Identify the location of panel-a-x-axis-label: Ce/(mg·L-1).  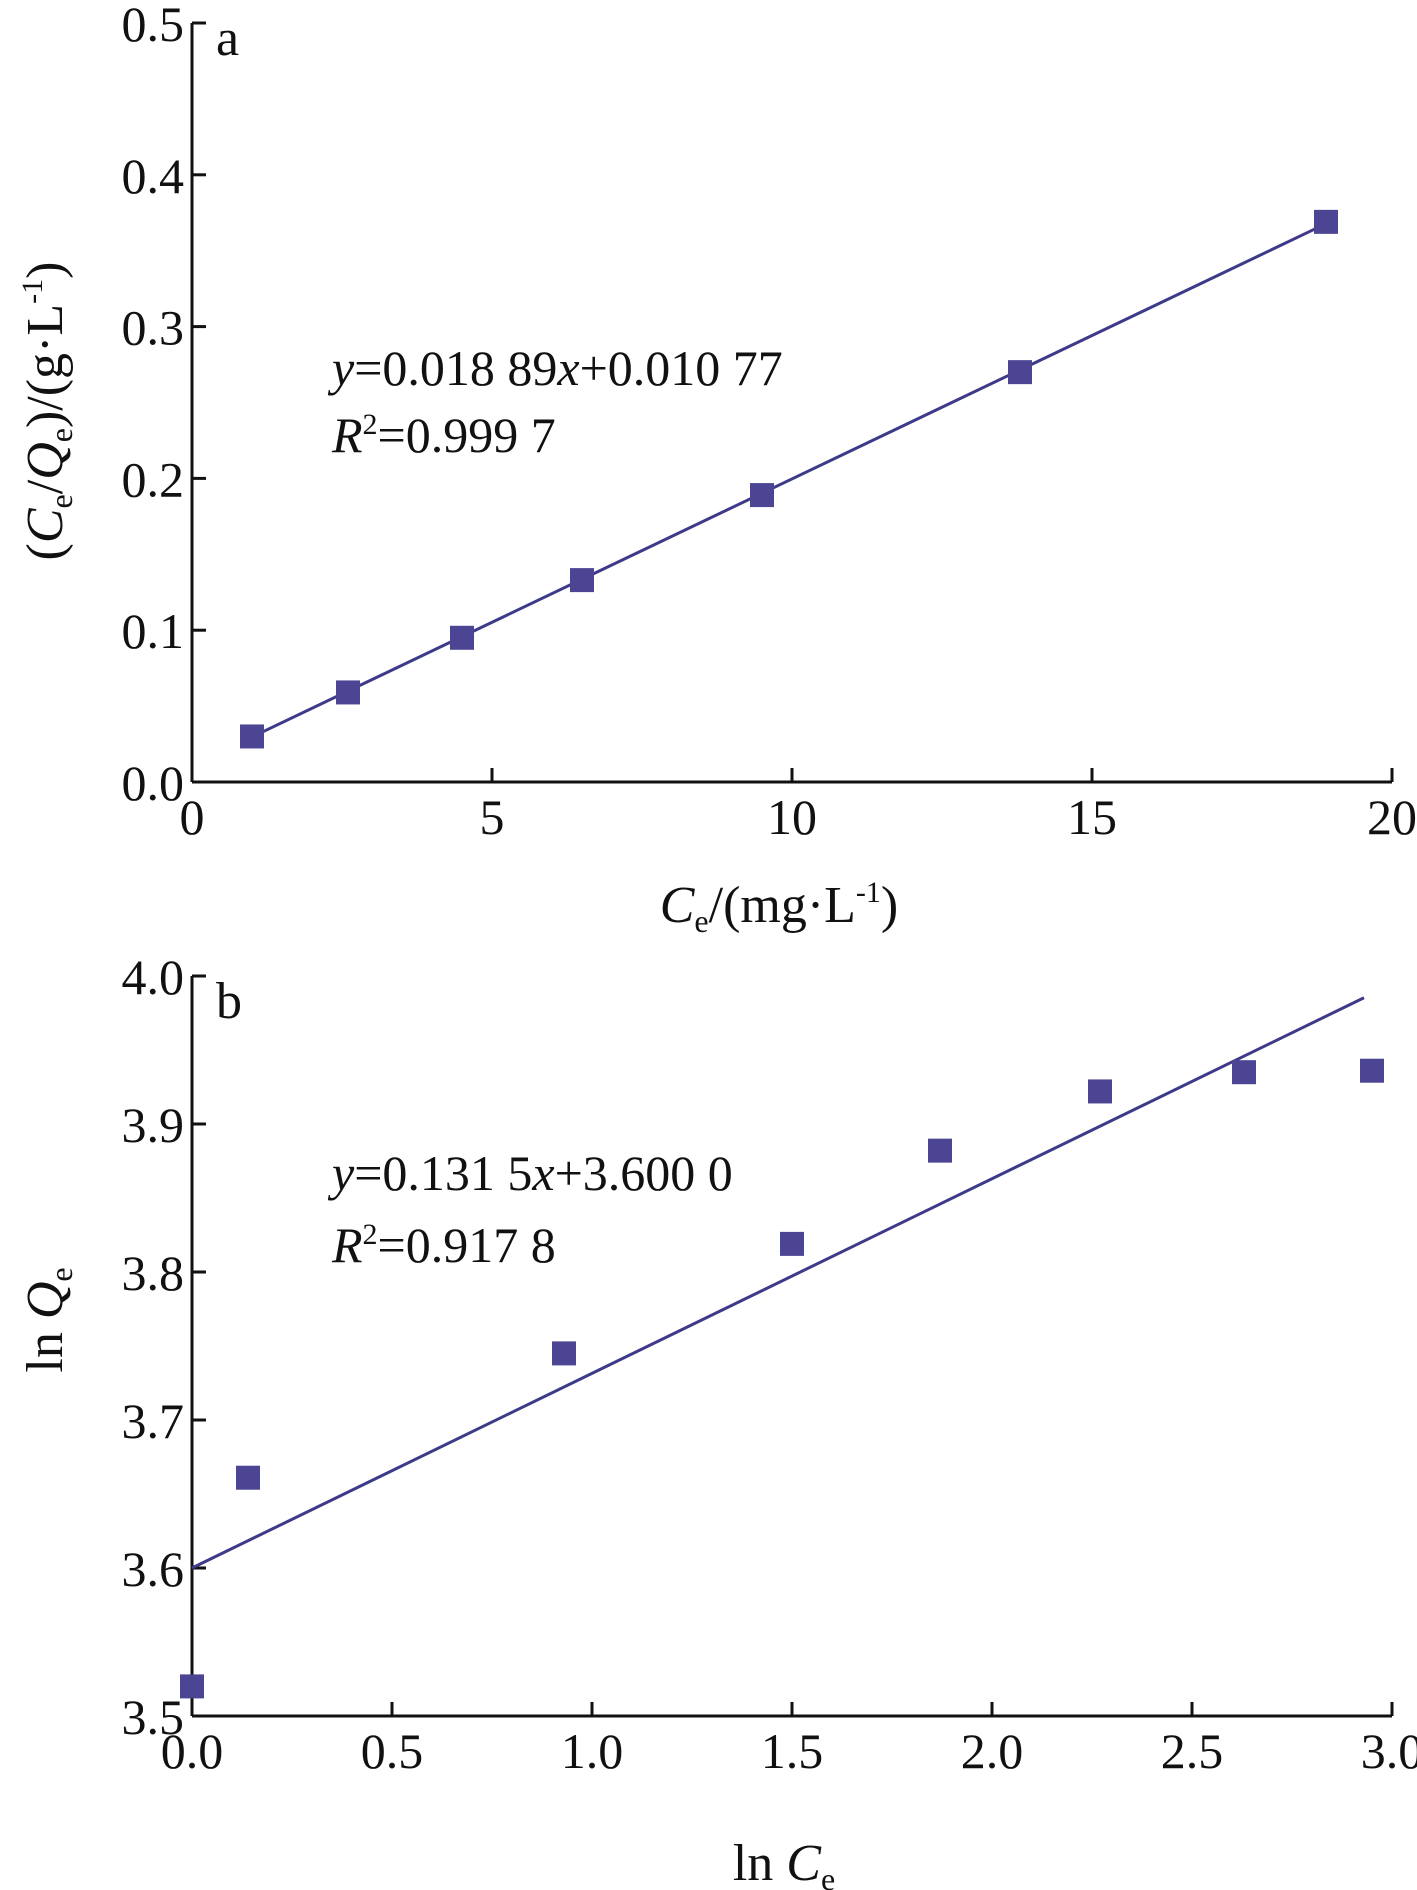
(779, 907).